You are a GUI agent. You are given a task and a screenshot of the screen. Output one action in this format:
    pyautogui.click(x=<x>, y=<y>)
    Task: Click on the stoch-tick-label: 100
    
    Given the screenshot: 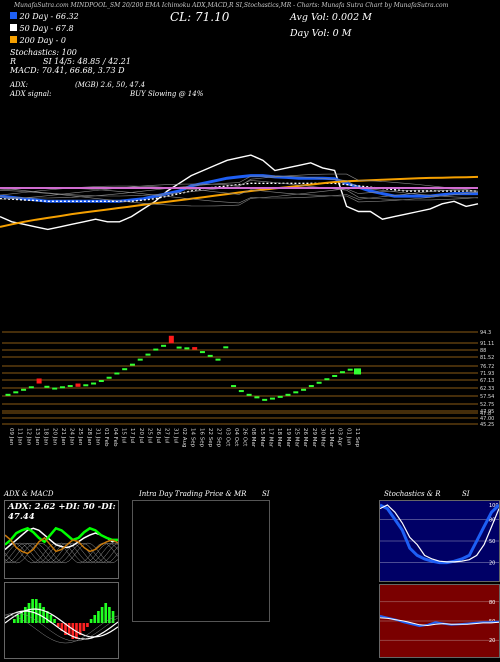 What is the action you would take?
    pyautogui.click(x=494, y=506)
    